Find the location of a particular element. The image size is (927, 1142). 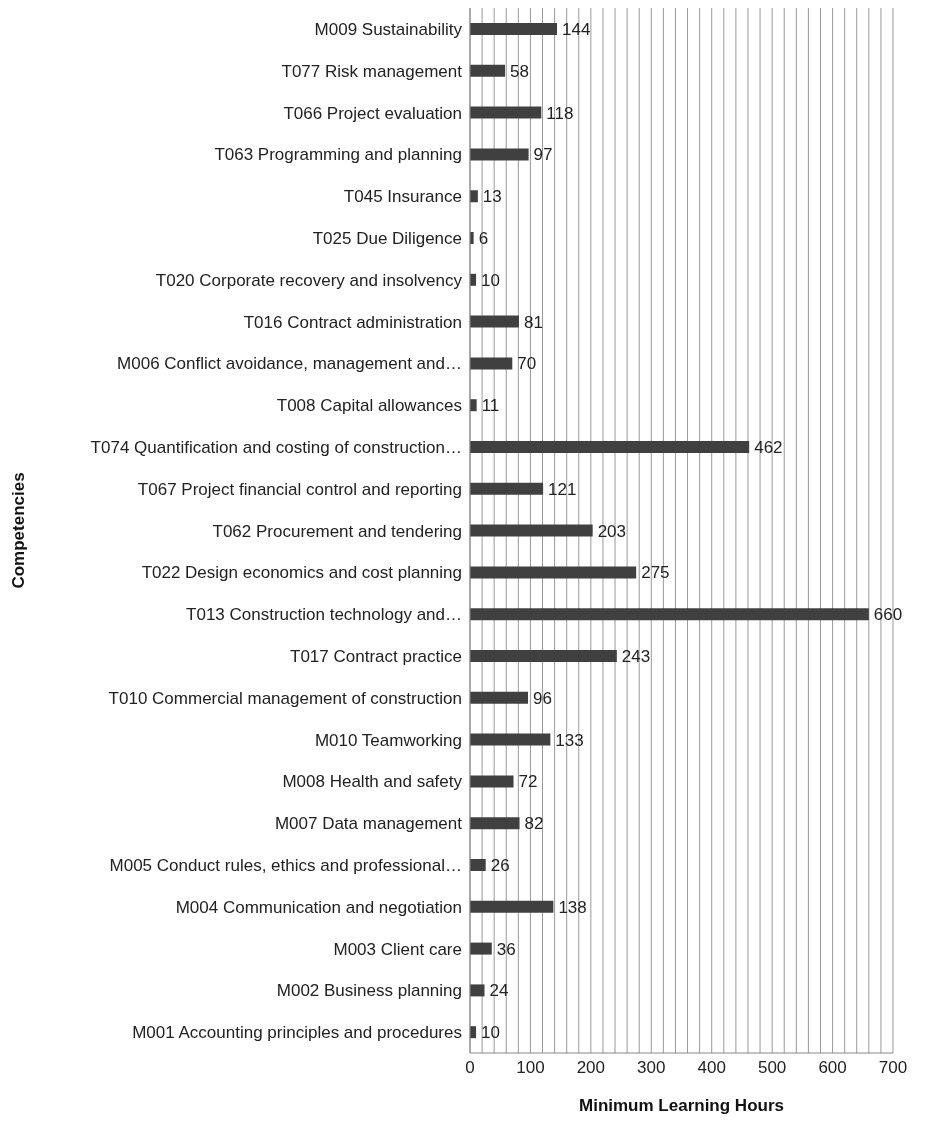

y-tick-label: M003 Client care is located at coordinates (397, 949).